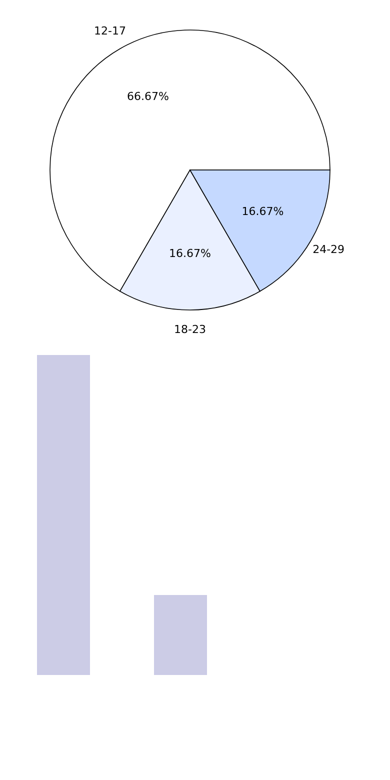 The width and height of the screenshot is (390, 780). I want to click on slice-label: 18-23, so click(190, 329).